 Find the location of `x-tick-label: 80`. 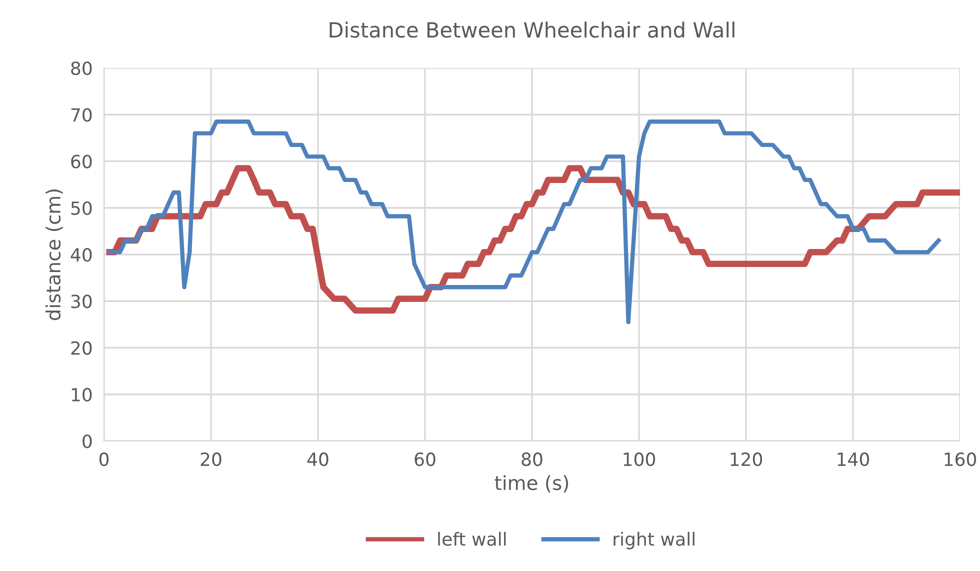

x-tick-label: 80 is located at coordinates (532, 459).